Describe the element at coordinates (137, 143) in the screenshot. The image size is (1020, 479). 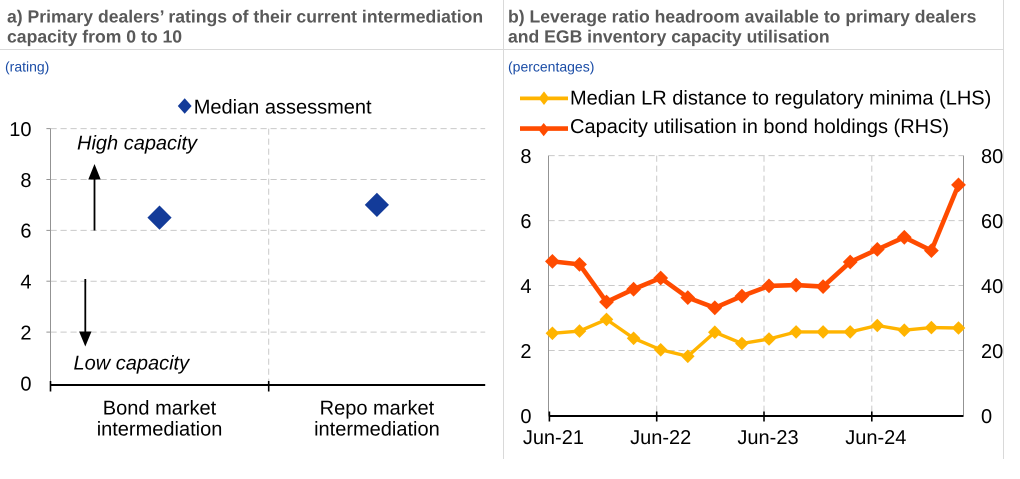
I see `svg-text: High capacity` at that location.